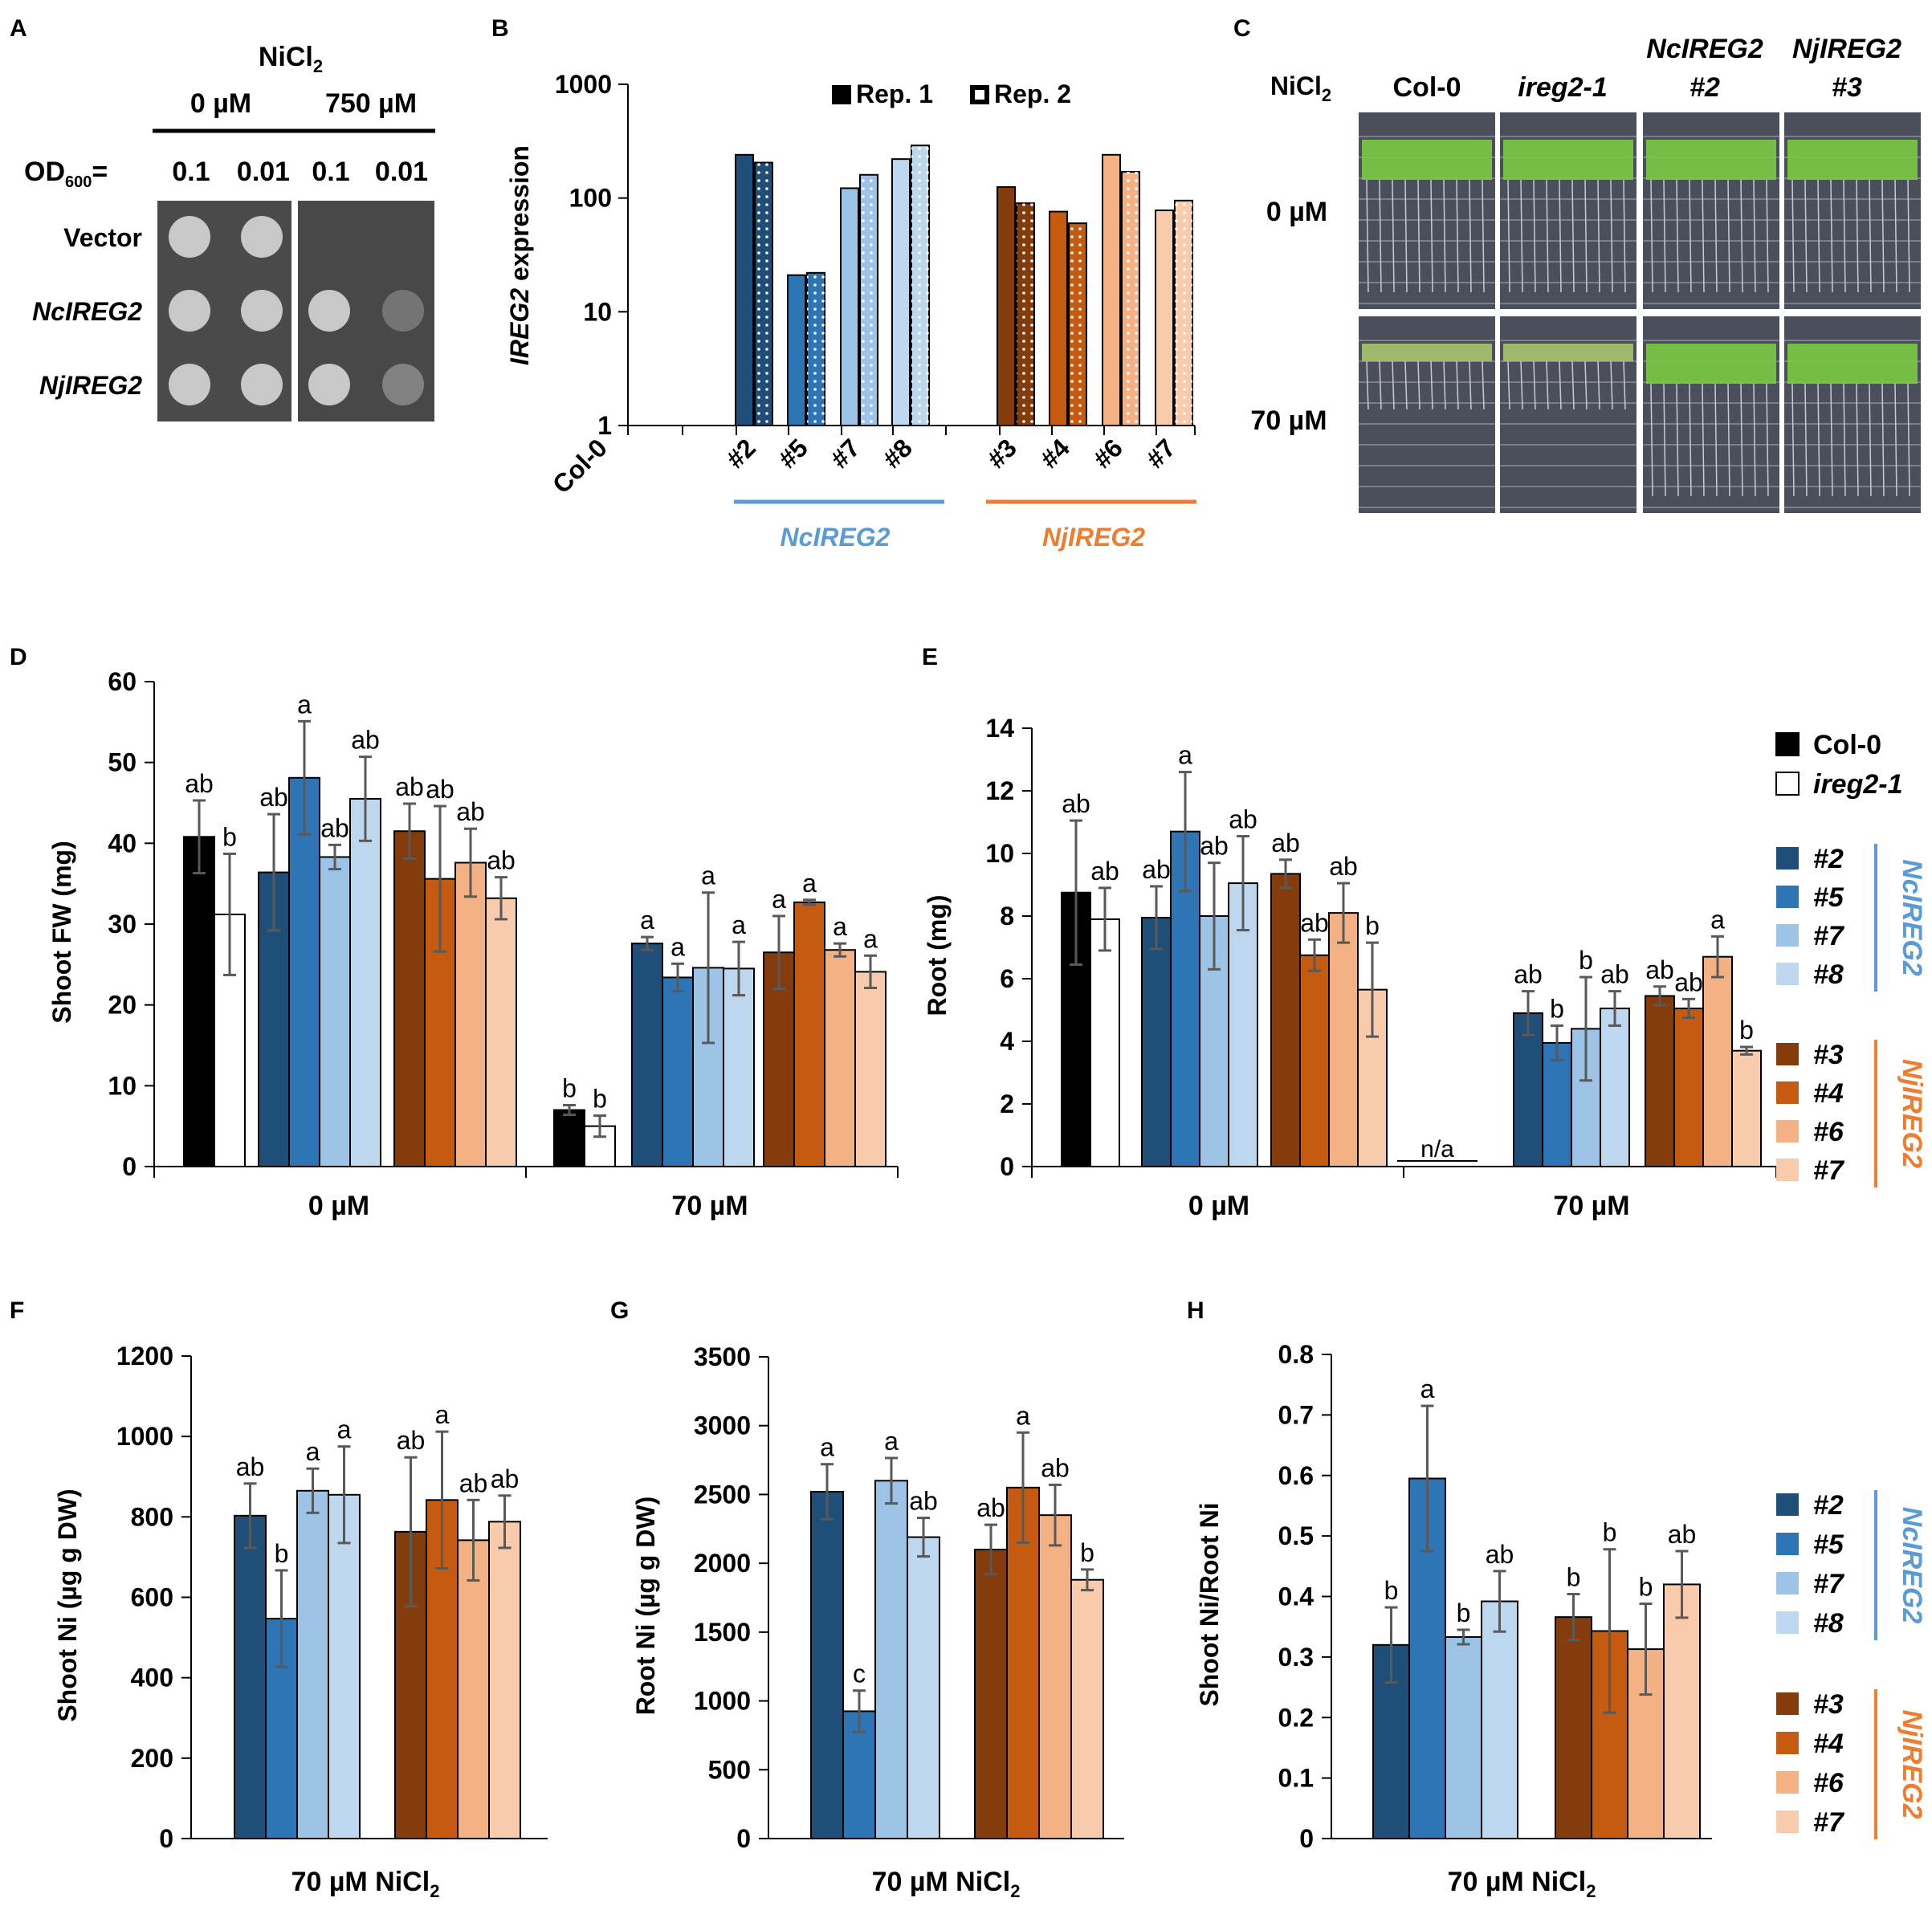  What do you see at coordinates (1296, 1717) in the screenshot?
I see `y-tick-label: 0.2` at bounding box center [1296, 1717].